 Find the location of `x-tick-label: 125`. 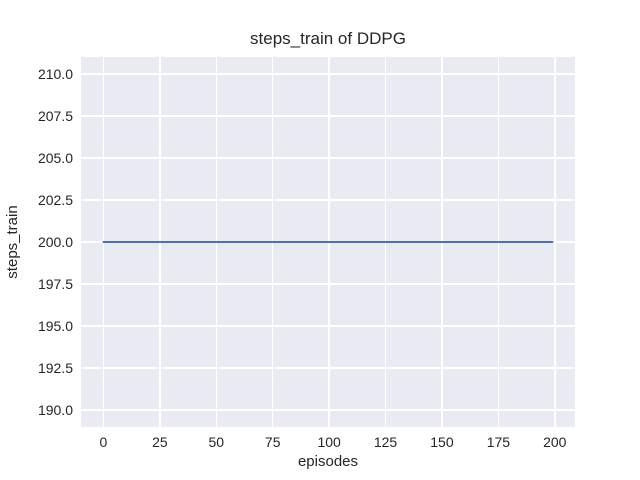

x-tick-label: 125 is located at coordinates (385, 442).